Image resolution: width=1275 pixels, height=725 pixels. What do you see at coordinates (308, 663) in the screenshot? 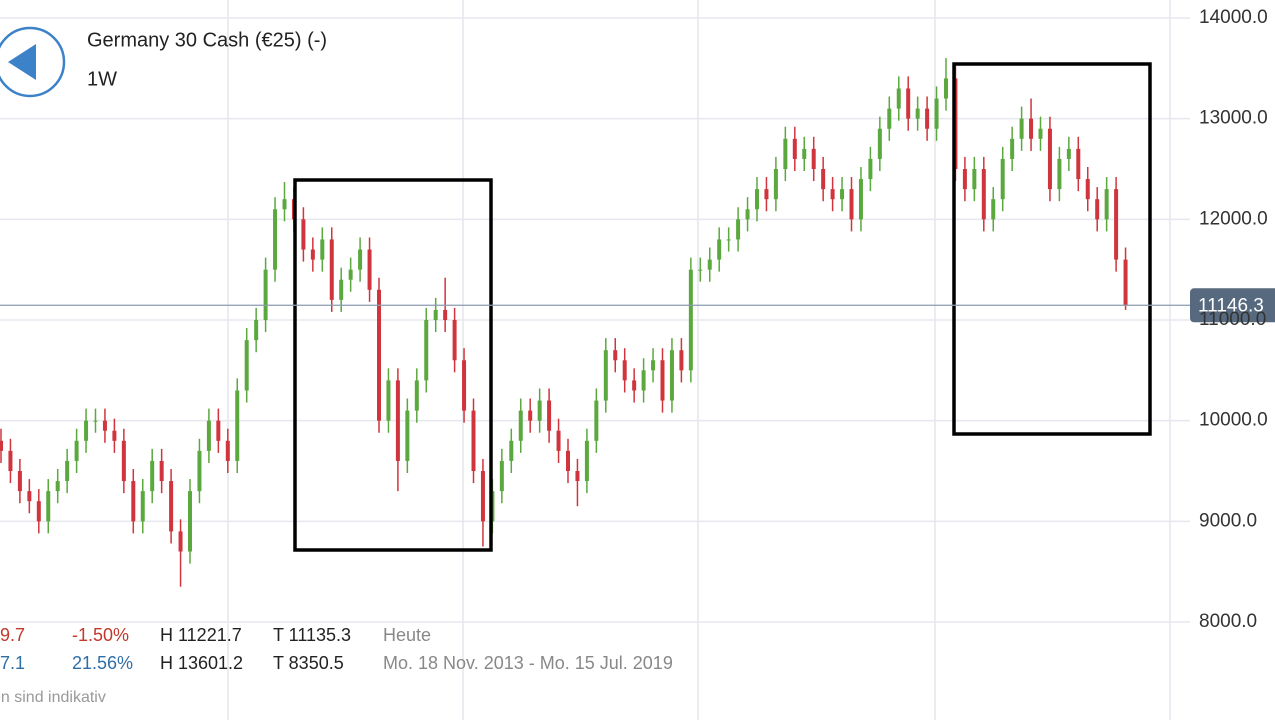
I see `stat-text: T 8350.5` at bounding box center [308, 663].